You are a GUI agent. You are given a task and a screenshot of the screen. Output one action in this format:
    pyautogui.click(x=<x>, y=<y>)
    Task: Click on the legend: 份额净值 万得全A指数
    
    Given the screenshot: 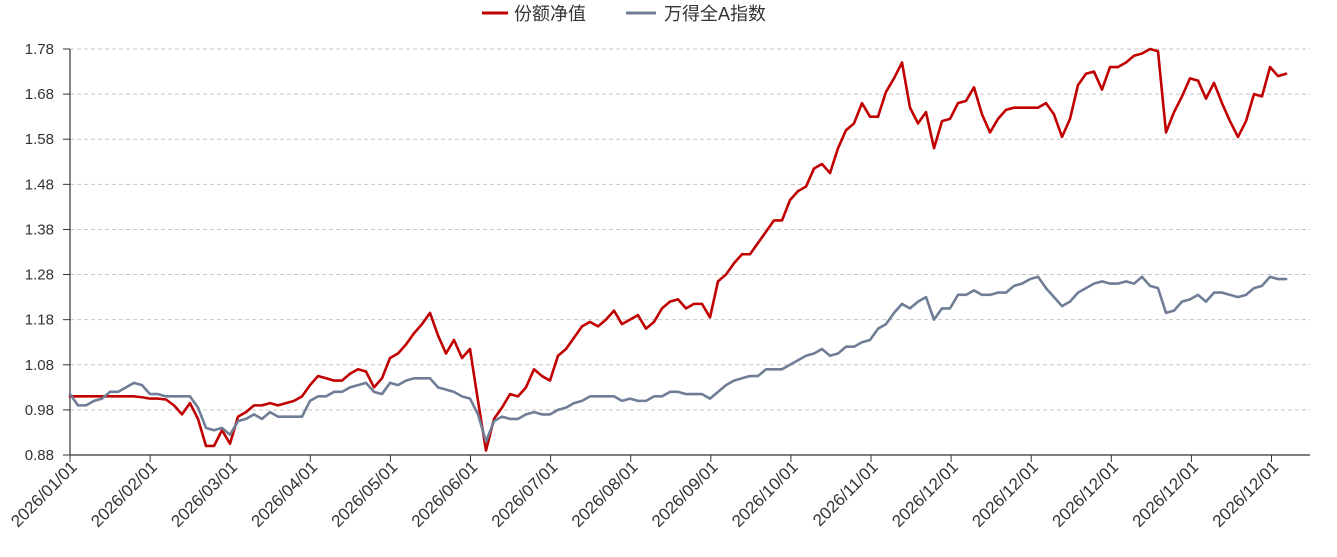 What is the action you would take?
    pyautogui.click(x=624, y=14)
    